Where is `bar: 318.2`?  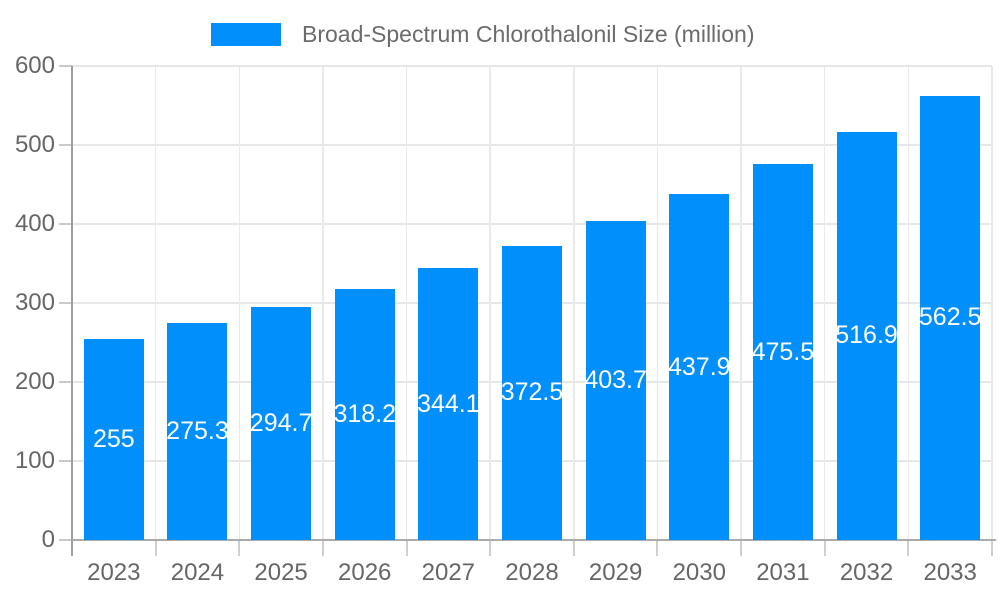
bar: 318.2 is located at coordinates (364, 414).